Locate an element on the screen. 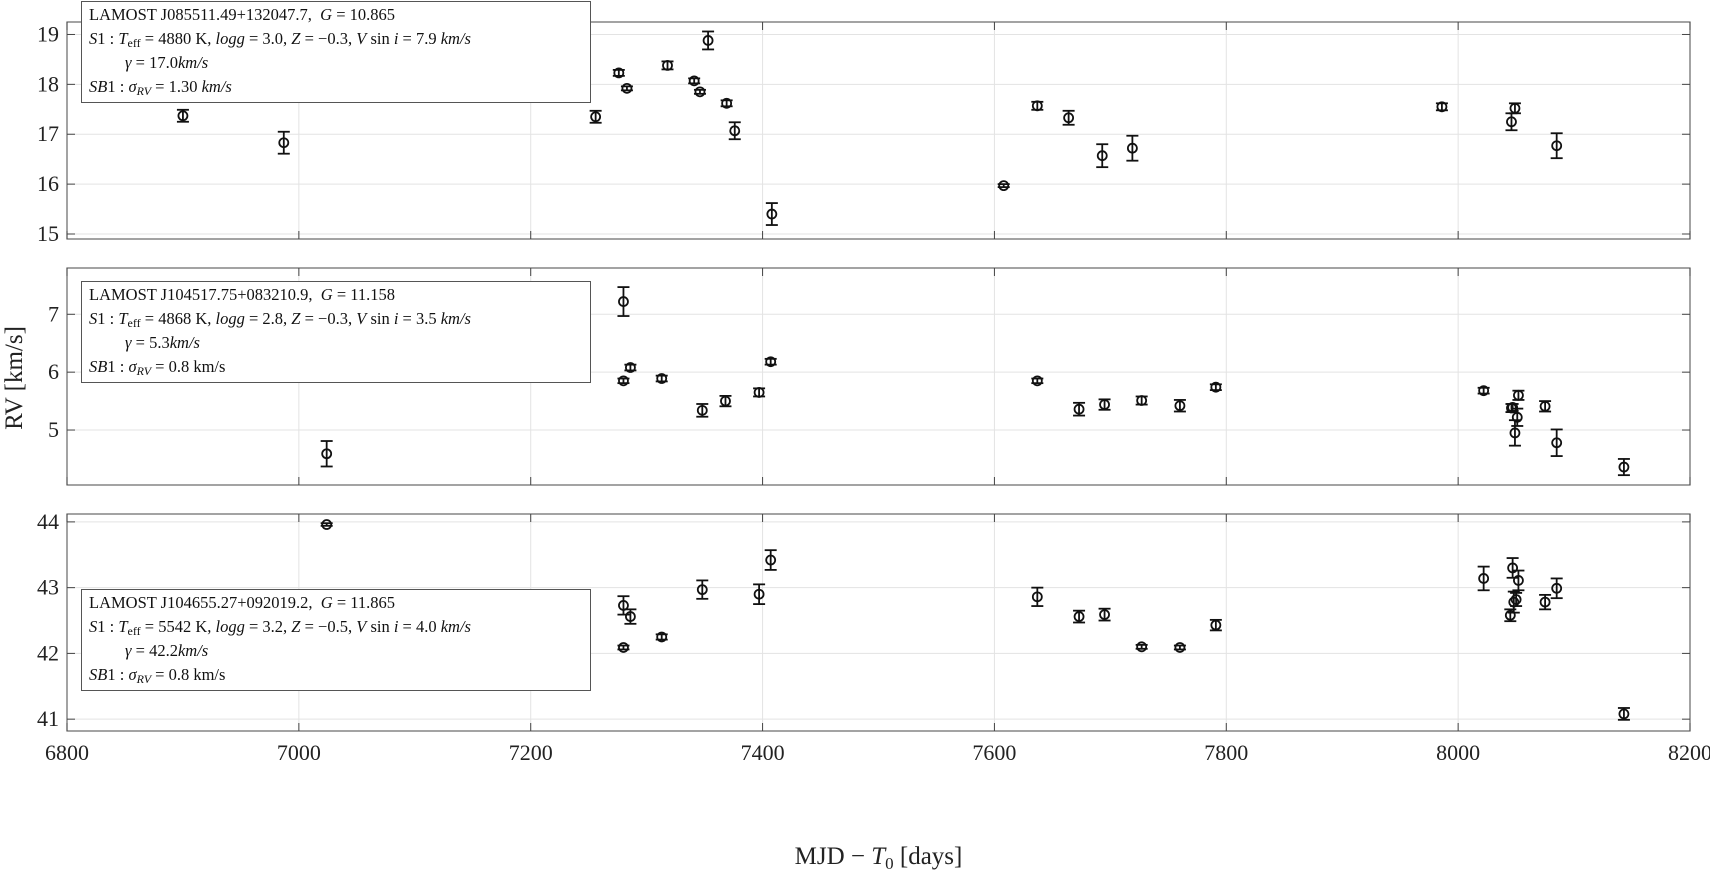  g-magnitude: 10.865 is located at coordinates (372, 14).